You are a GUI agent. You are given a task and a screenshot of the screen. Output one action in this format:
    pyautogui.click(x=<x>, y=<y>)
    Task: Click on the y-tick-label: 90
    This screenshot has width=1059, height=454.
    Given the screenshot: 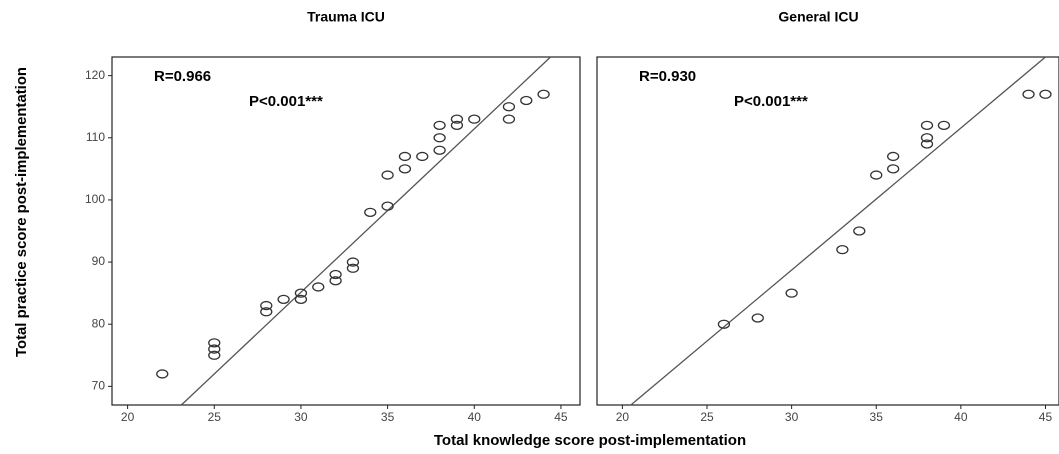 What is the action you would take?
    pyautogui.click(x=99, y=261)
    